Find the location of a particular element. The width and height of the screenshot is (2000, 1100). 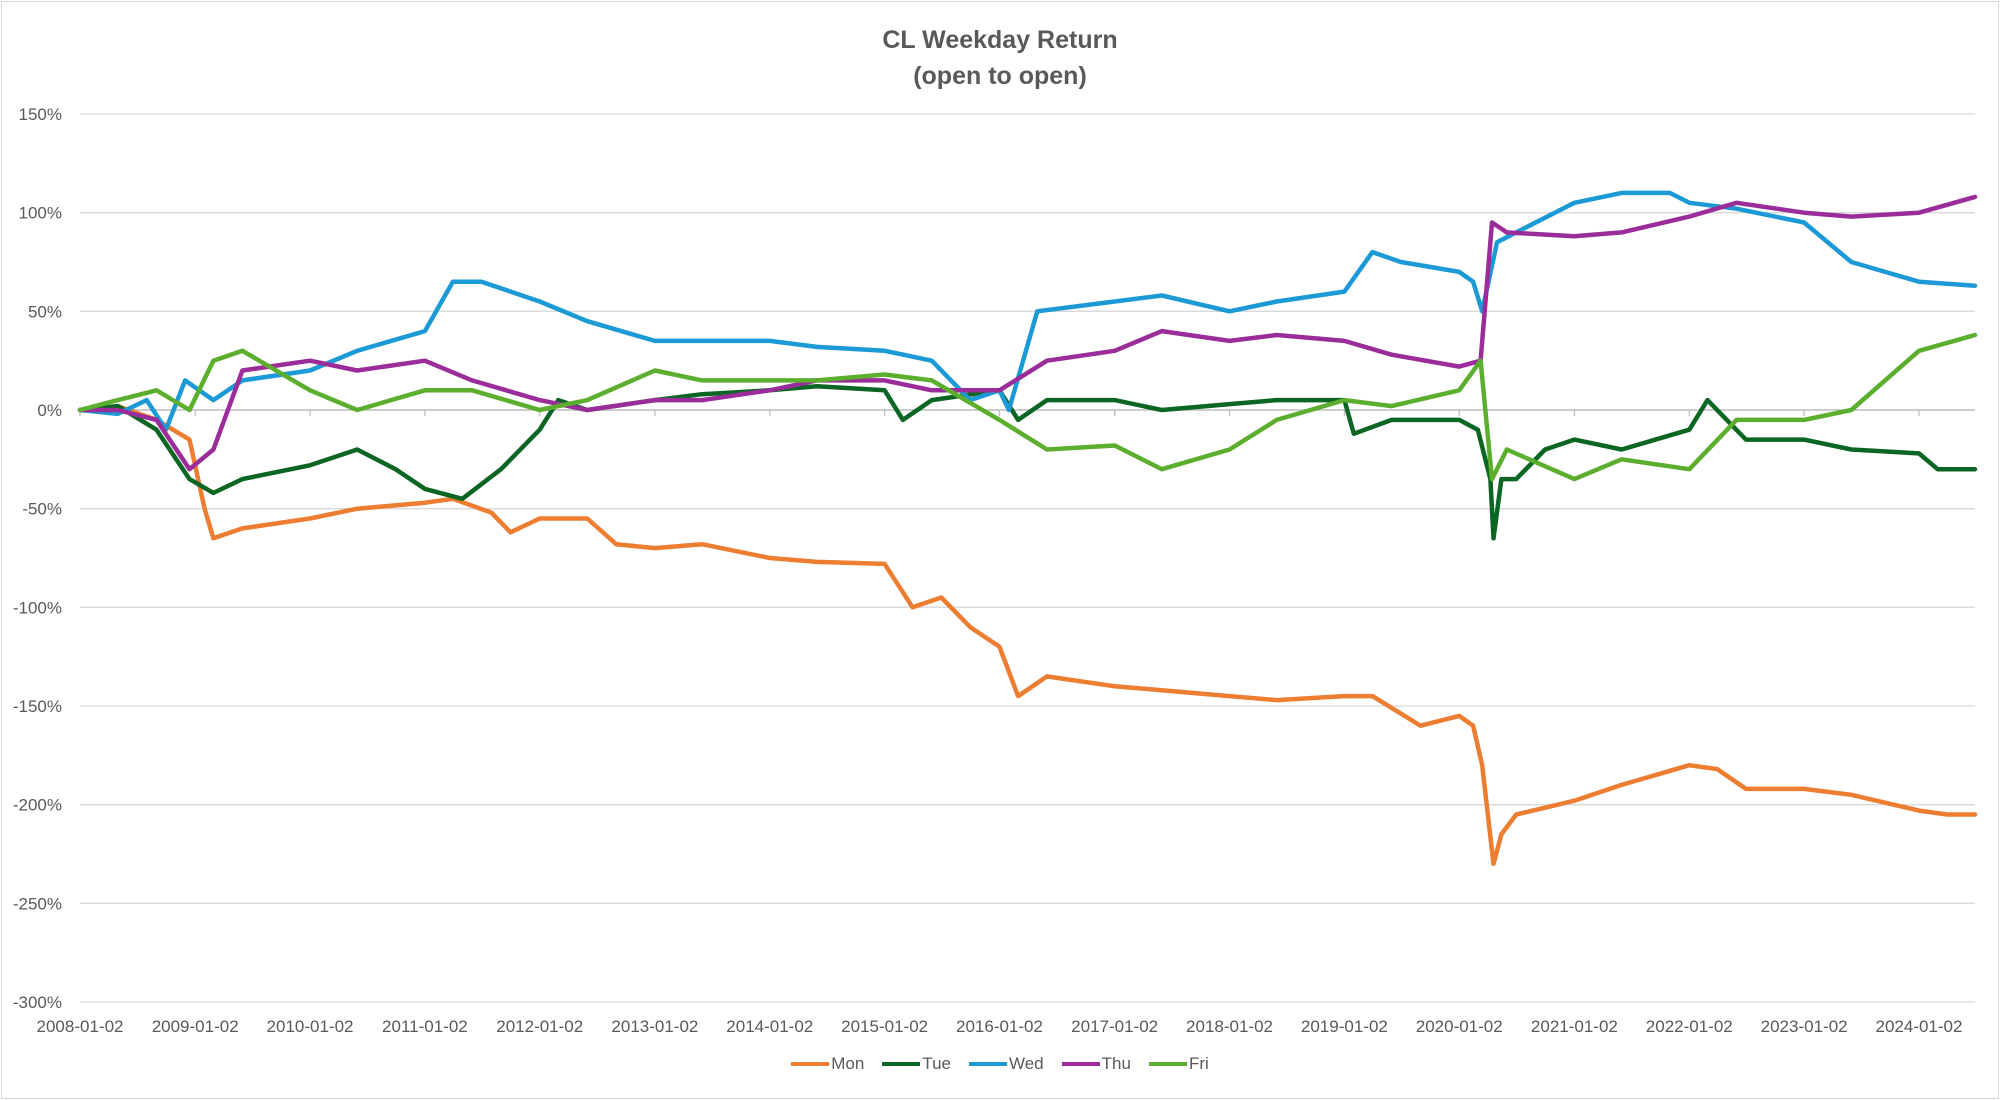

x-tick-label: 2022-01-02 is located at coordinates (1689, 1026).